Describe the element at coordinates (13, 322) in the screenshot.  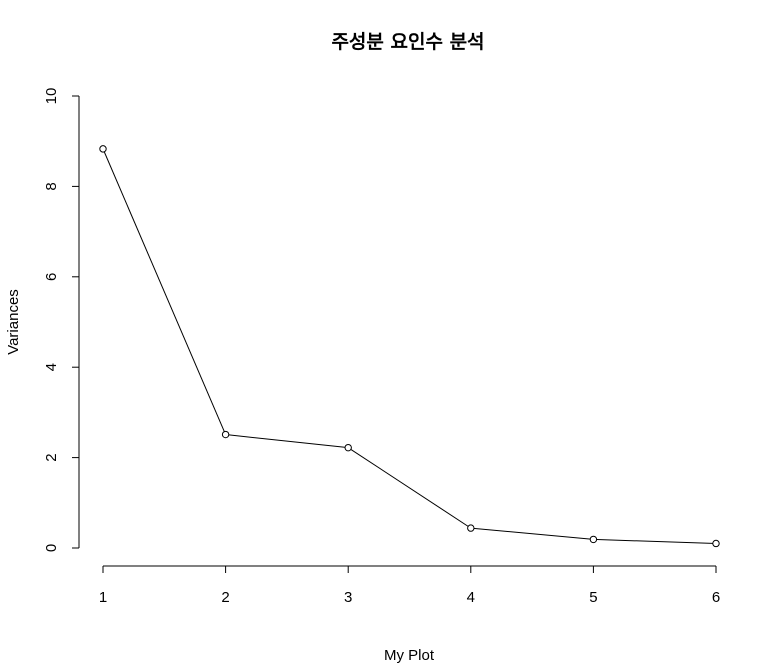
I see `y-axis-label: Variances` at that location.